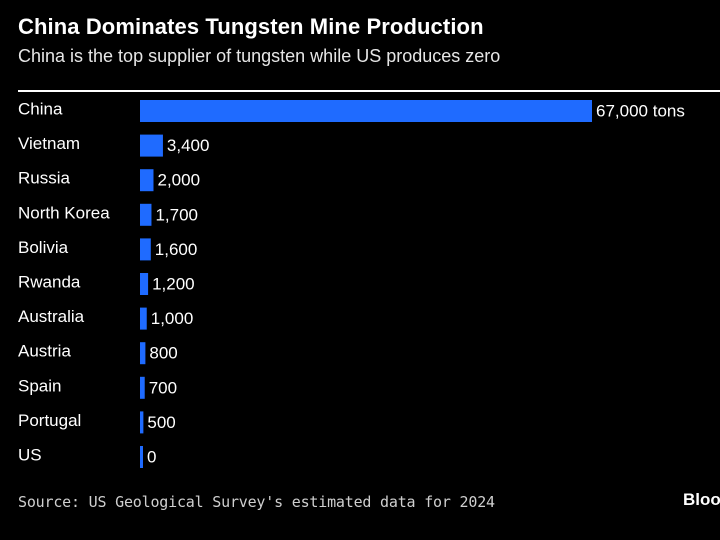 The height and width of the screenshot is (540, 720). I want to click on category-label-russia: Russia, so click(44, 178).